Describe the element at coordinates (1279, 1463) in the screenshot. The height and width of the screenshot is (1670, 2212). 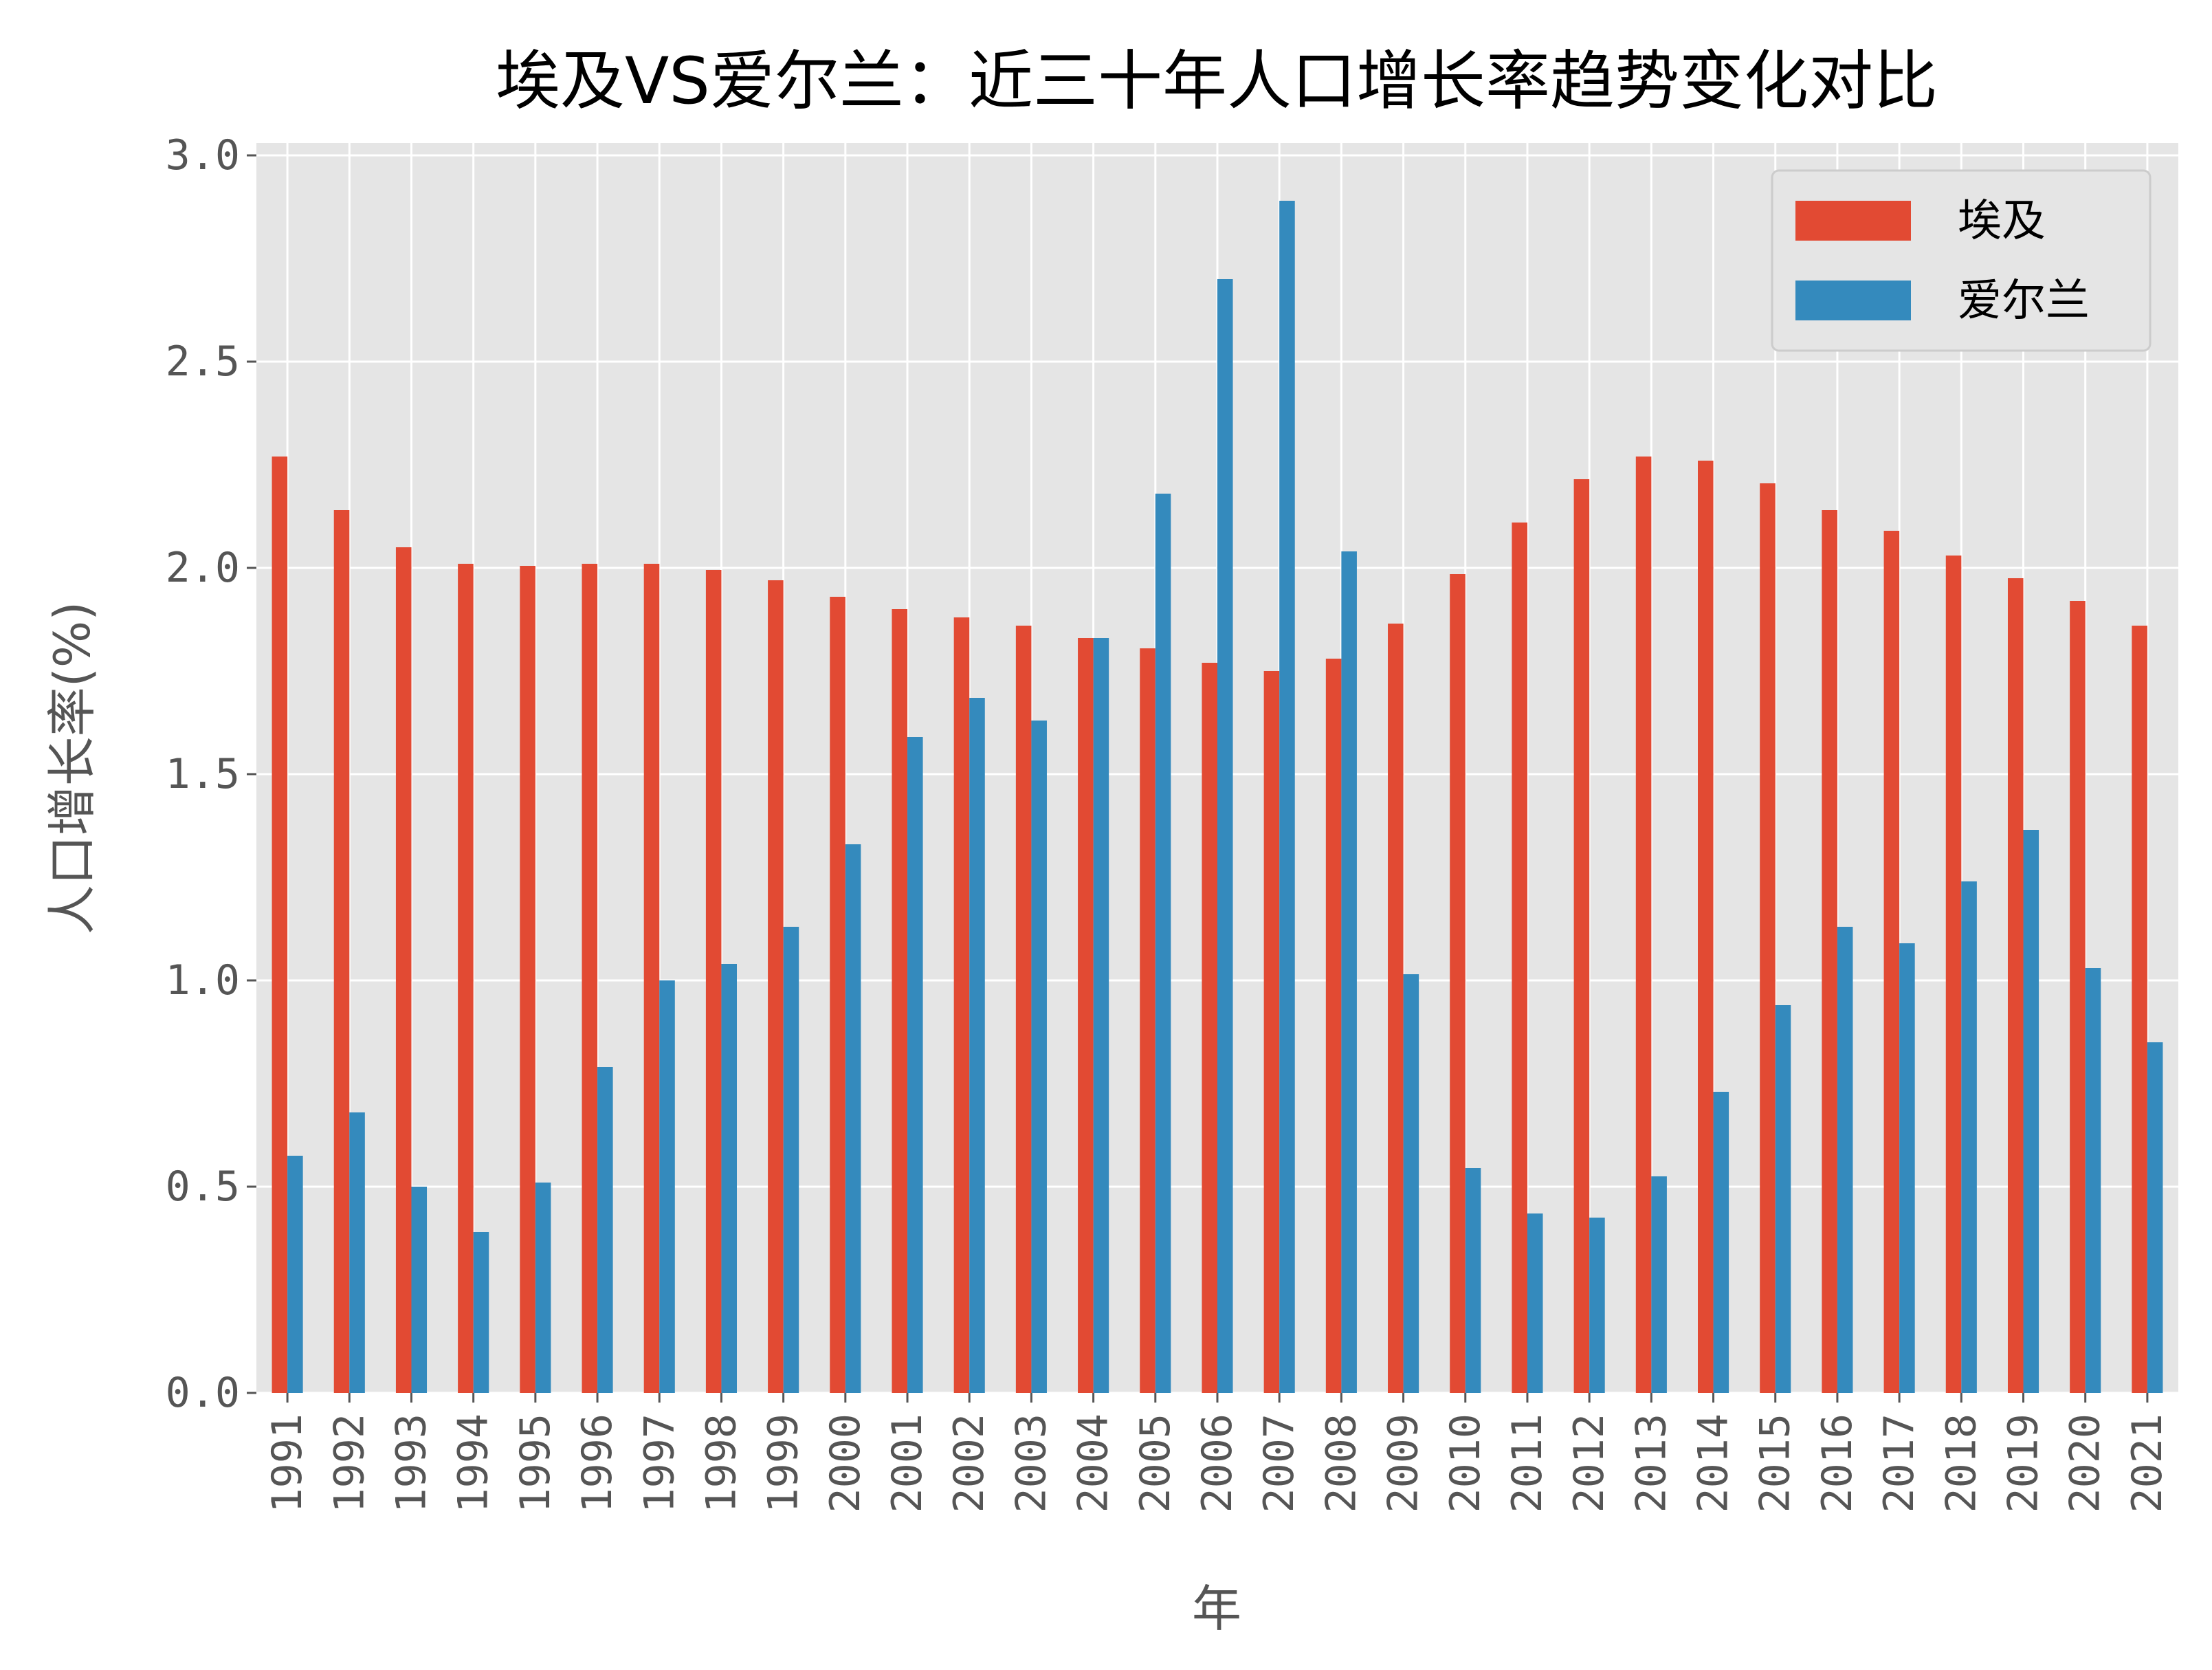
I see `x-tick-label: 2007` at that location.